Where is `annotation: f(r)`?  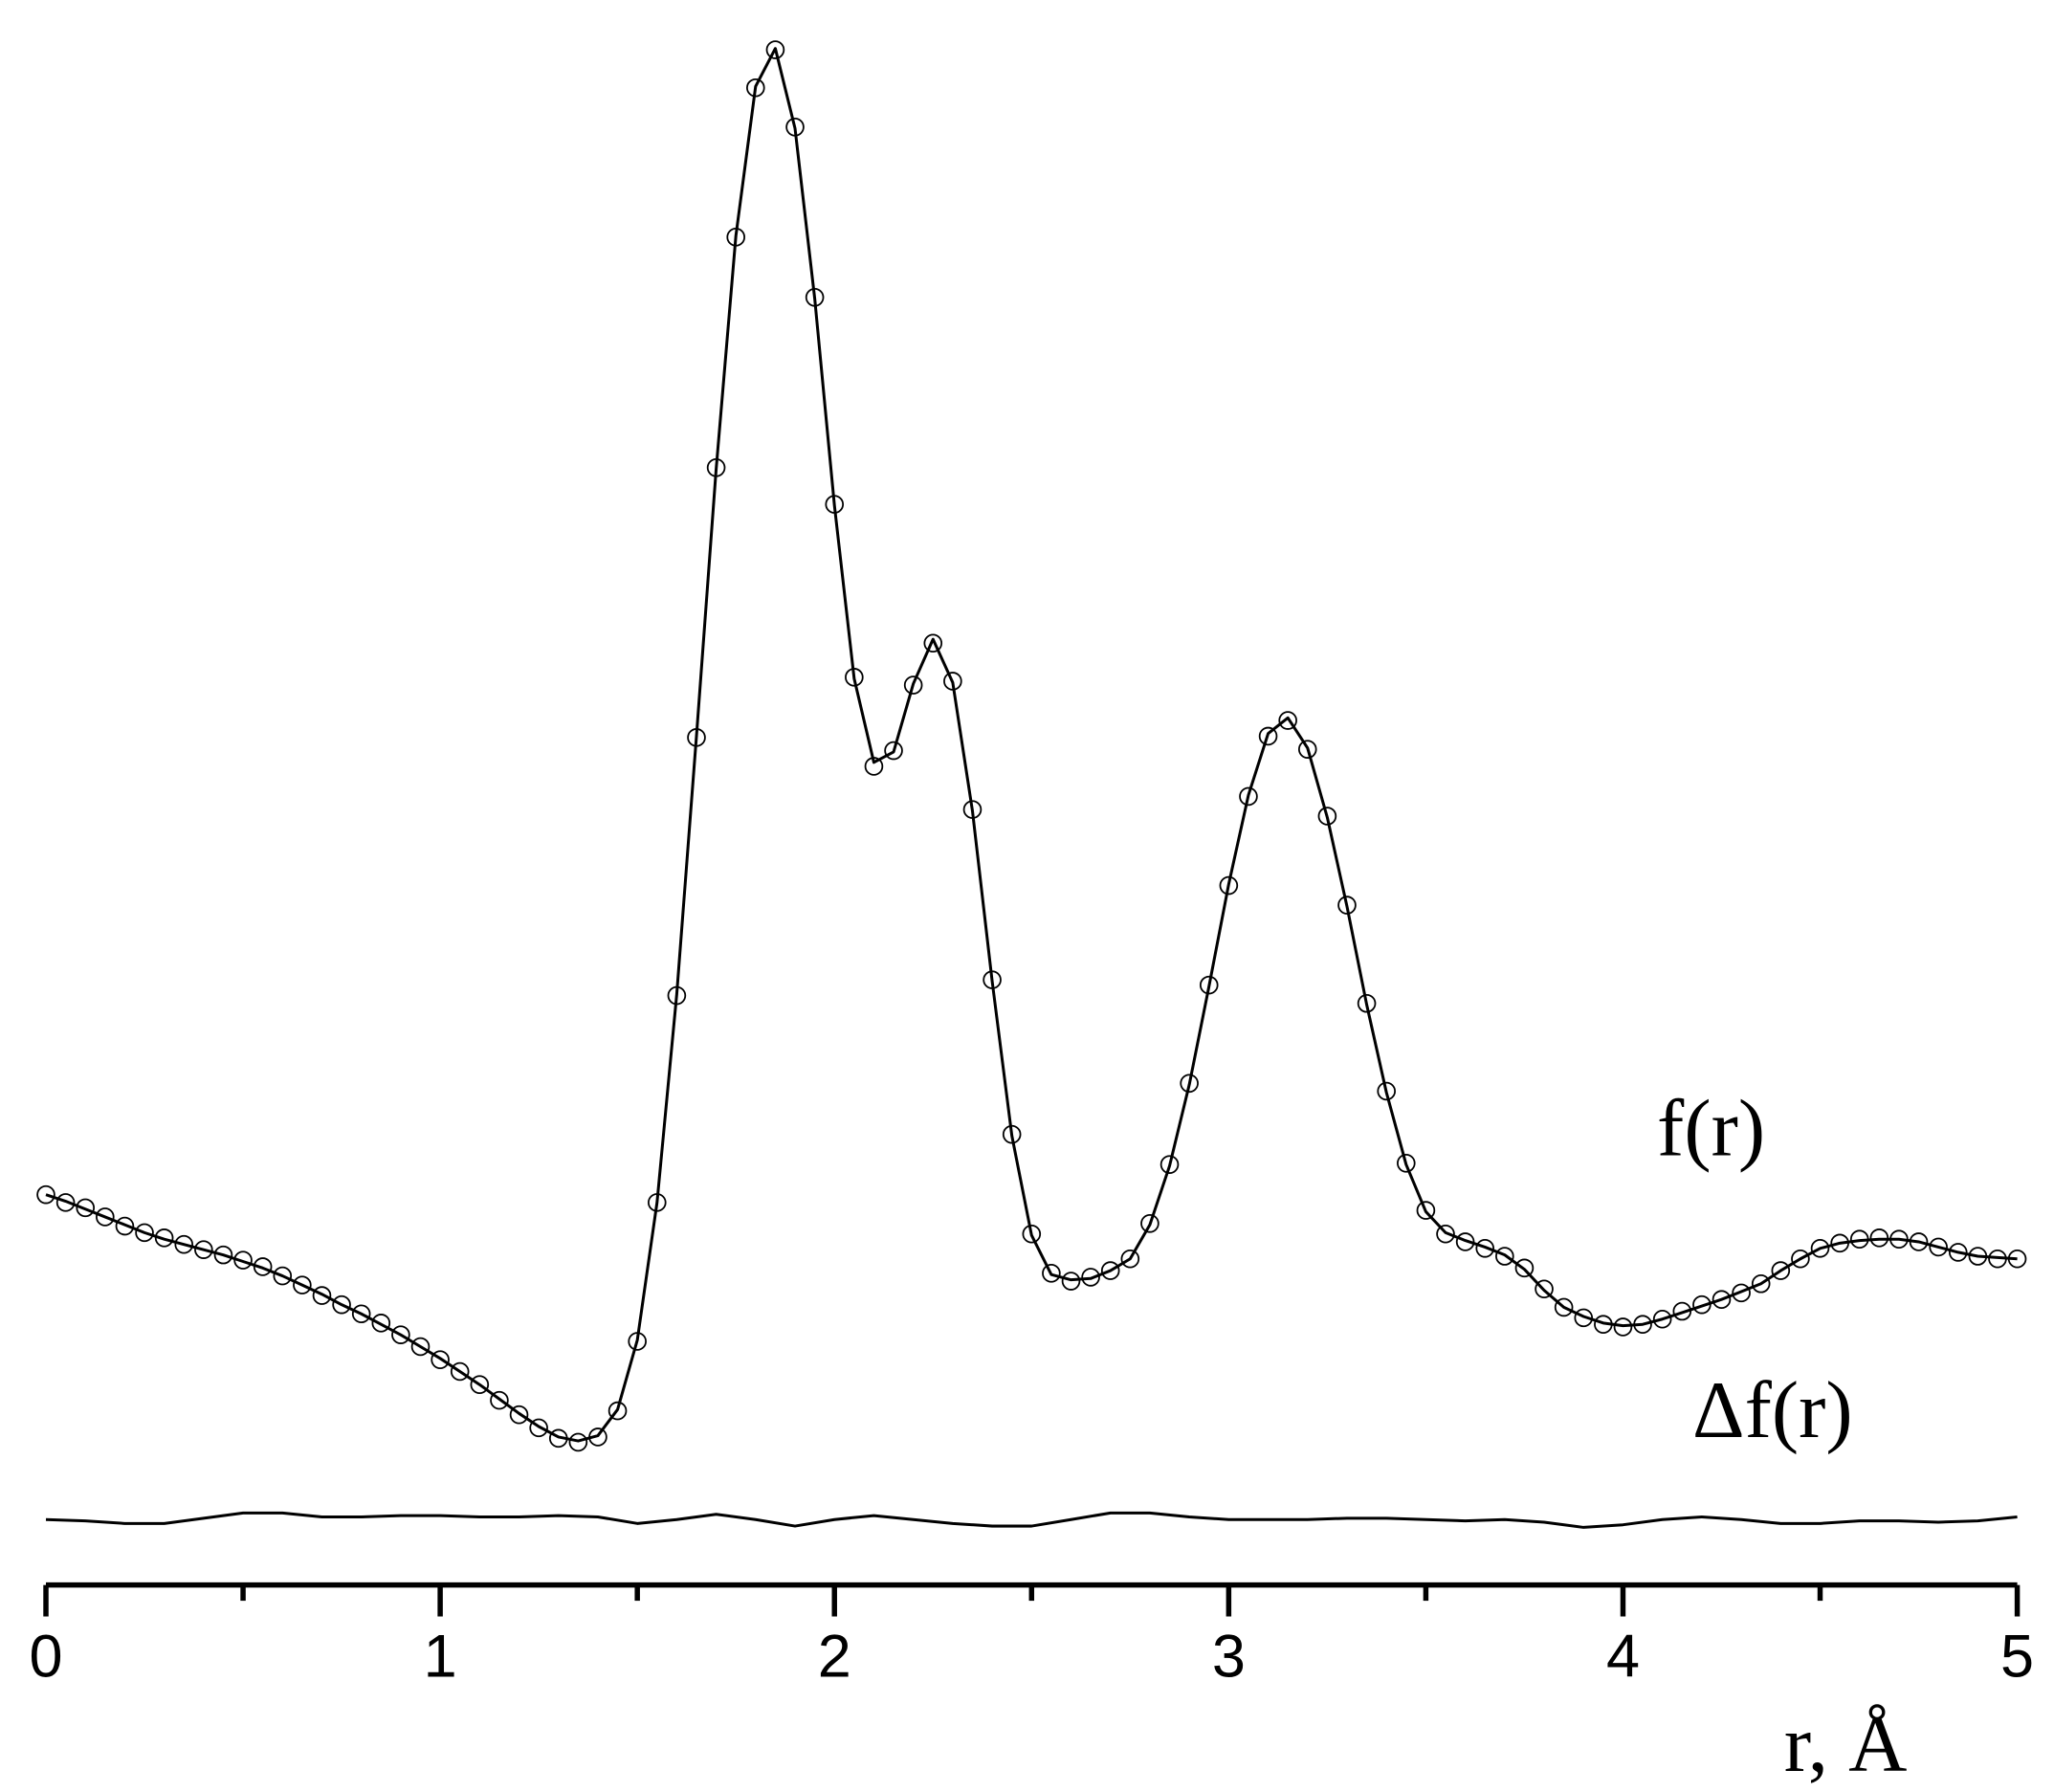
annotation: f(r) is located at coordinates (1711, 1129).